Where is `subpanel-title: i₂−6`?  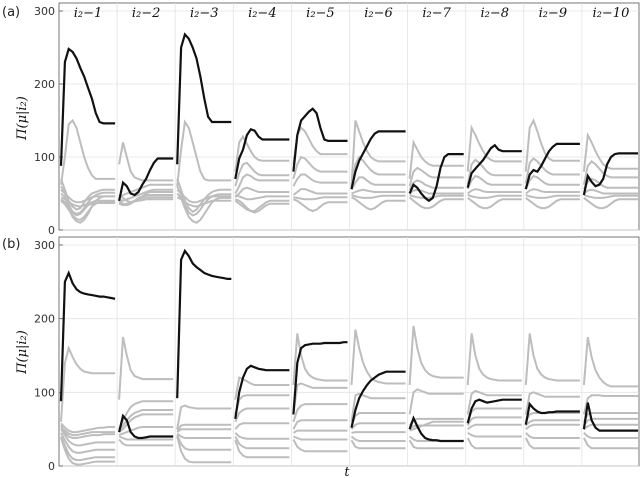
subpanel-title: i₂−6 is located at coordinates (378, 13).